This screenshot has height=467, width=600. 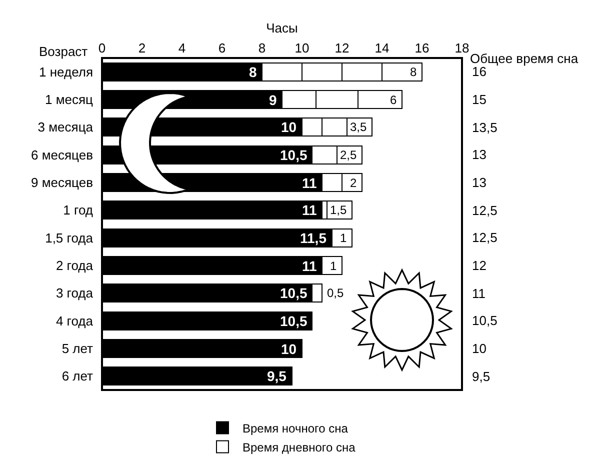 I want to click on x-tick-label: 18, so click(x=462, y=48).